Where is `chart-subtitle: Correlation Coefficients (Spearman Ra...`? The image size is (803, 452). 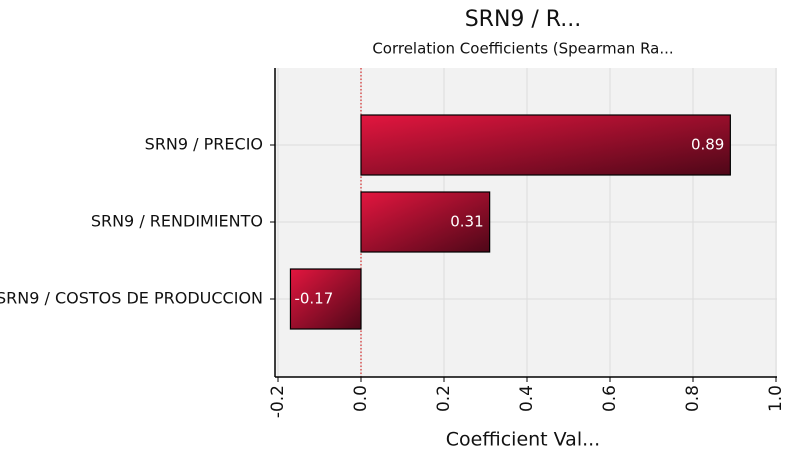
chart-subtitle: Correlation Coefficients (Spearman Ra... is located at coordinates (522, 49).